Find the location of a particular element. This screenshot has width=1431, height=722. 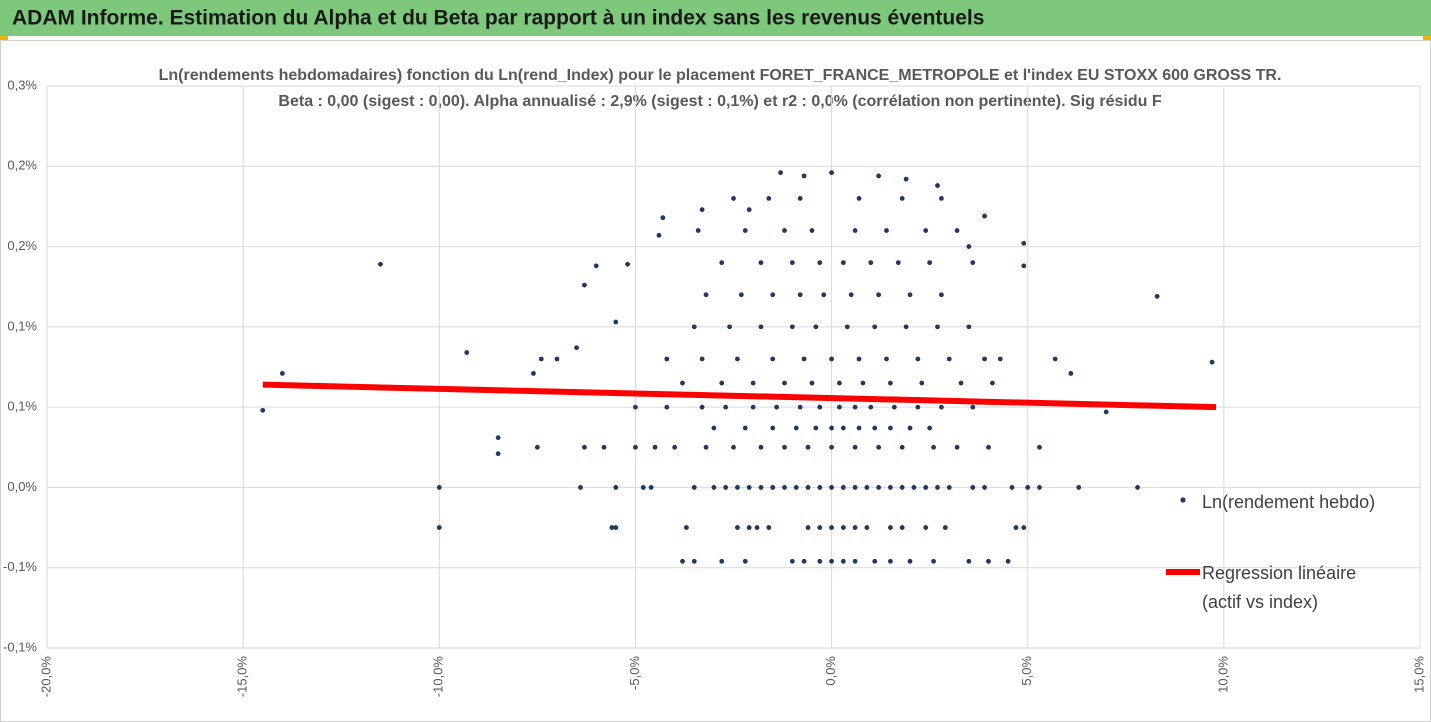

y-tick-label: 0,2% is located at coordinates (22, 245).